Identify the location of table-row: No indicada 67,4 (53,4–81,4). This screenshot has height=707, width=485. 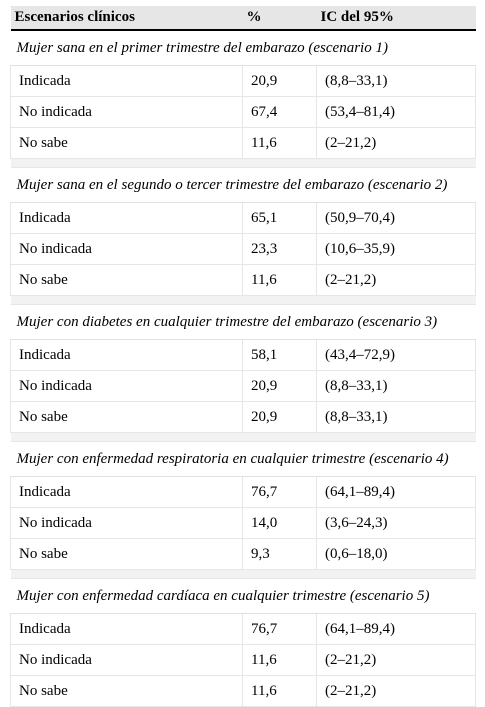
(243, 112).